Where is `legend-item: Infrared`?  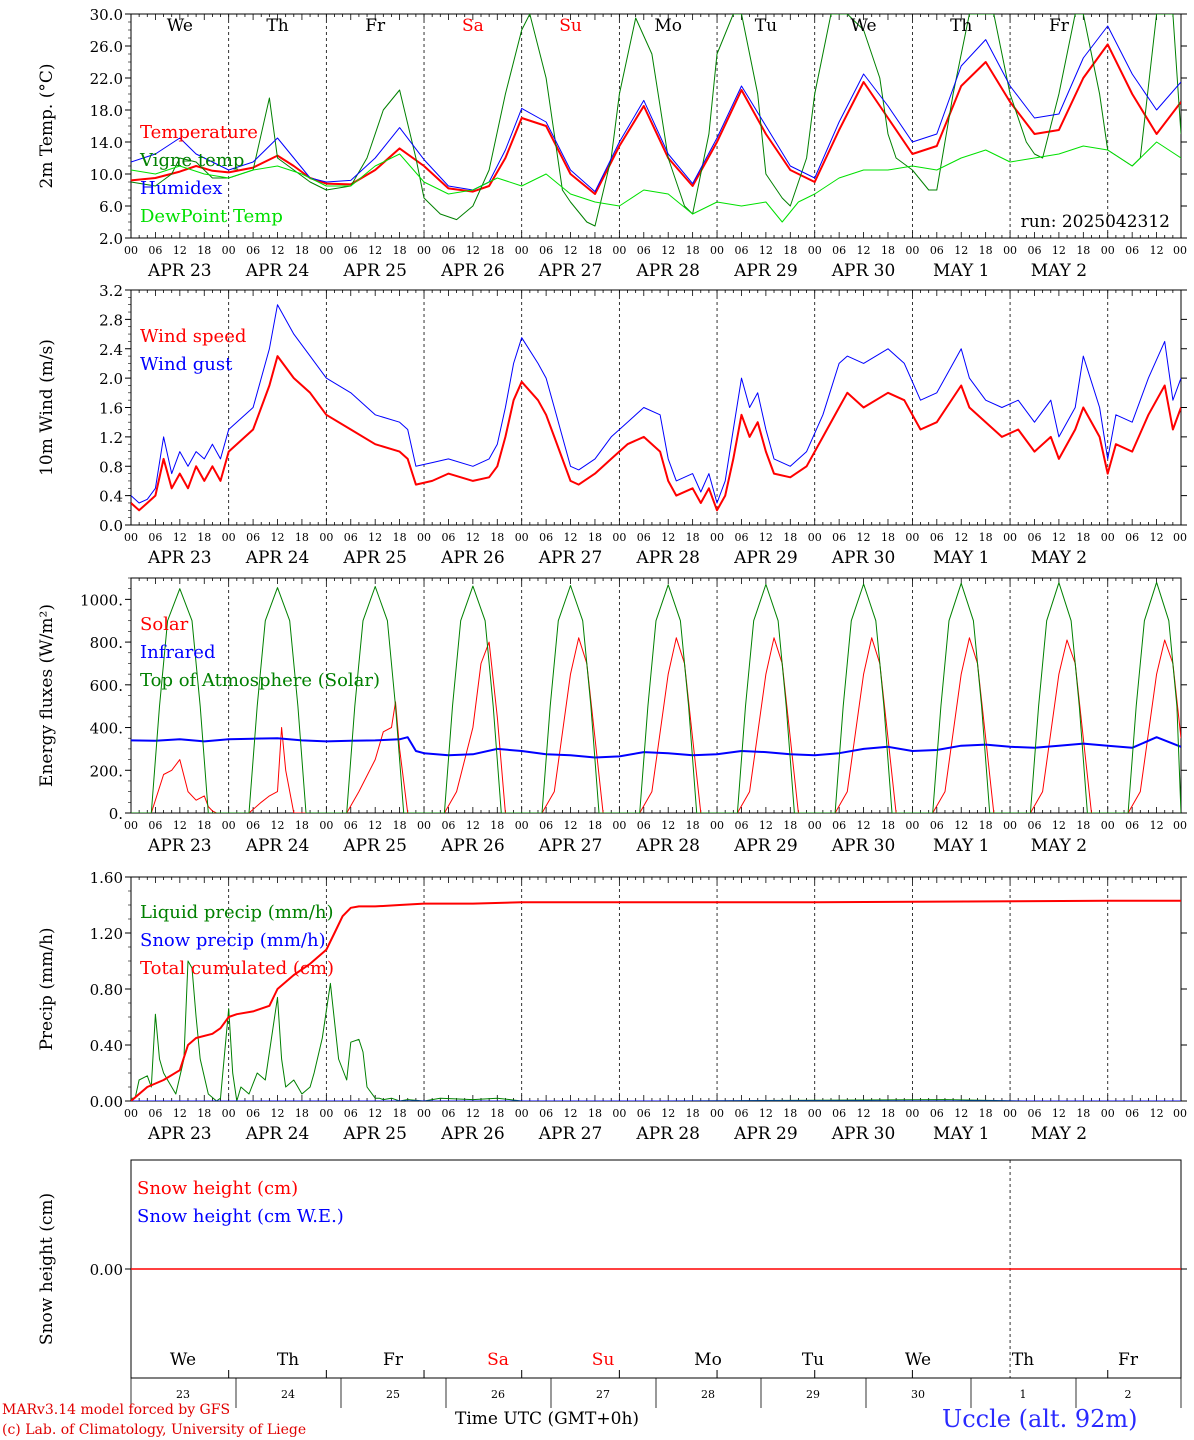 legend-item: Infrared is located at coordinates (177, 652).